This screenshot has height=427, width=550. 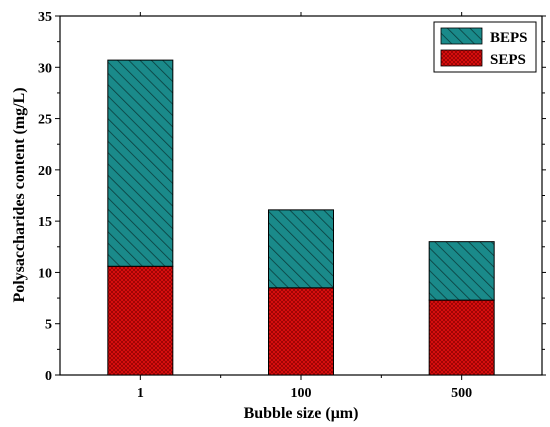 I want to click on legend-swatch-seps, so click(x=461, y=58).